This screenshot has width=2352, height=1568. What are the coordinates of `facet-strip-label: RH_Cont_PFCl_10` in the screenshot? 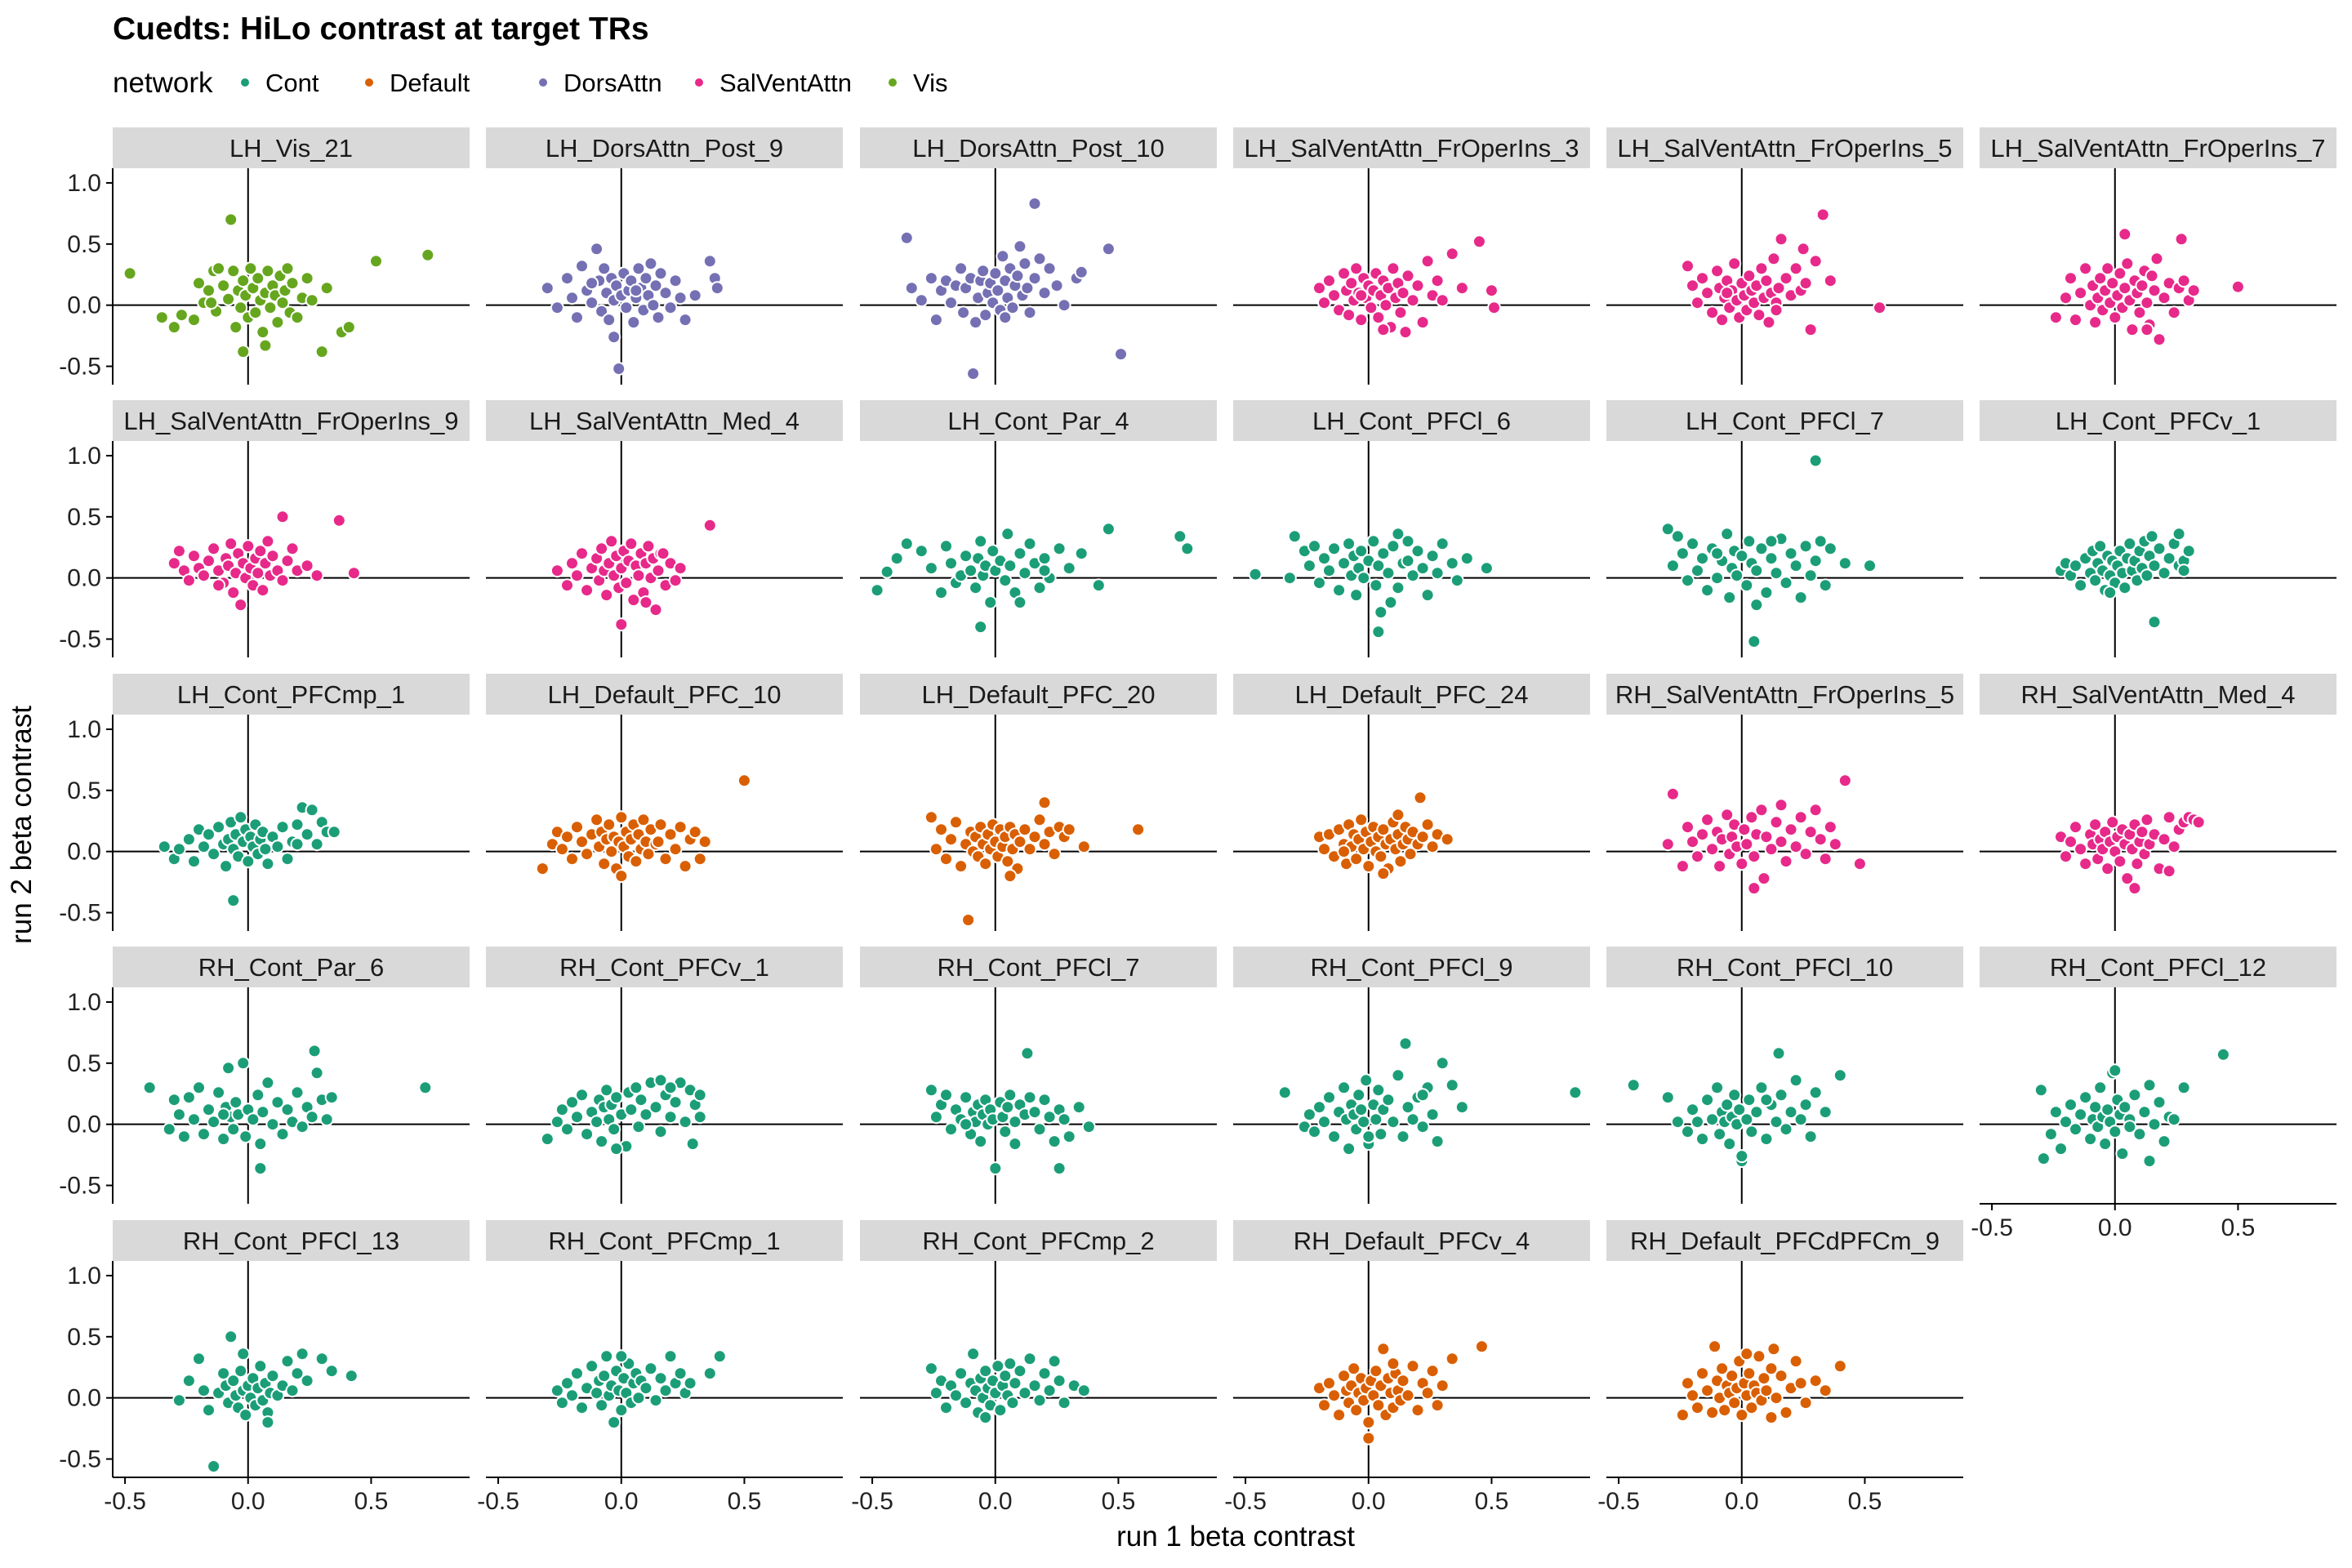 It's located at (1785, 967).